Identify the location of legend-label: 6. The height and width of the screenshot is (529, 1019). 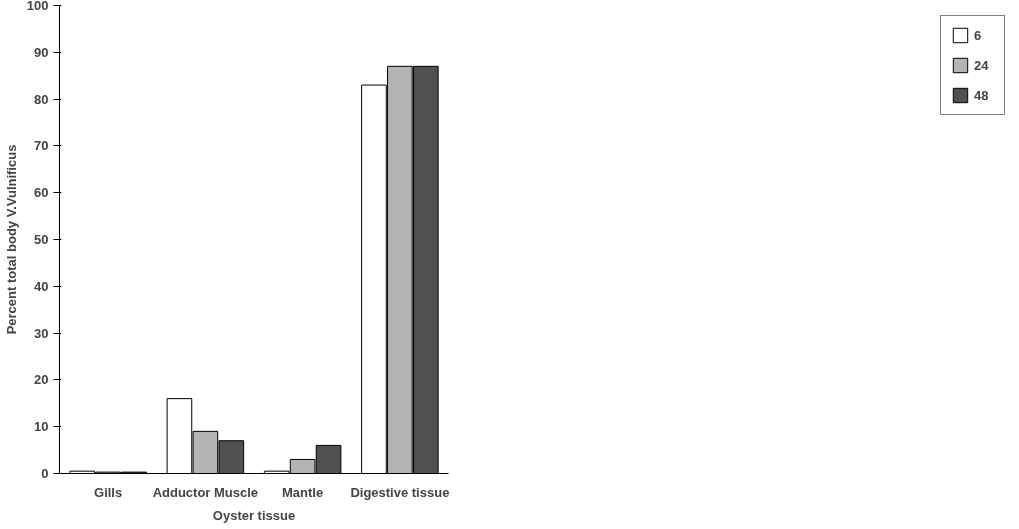
(978, 35).